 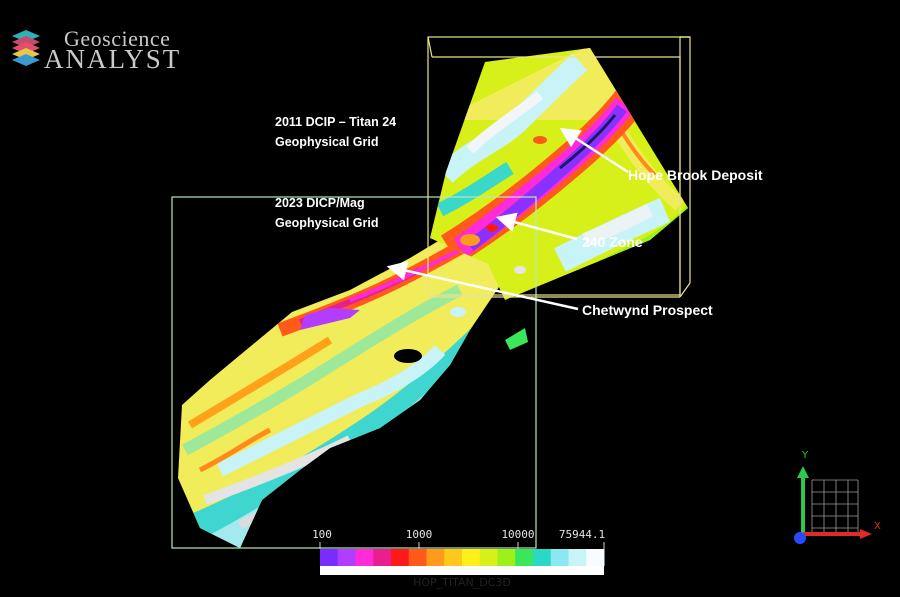 What do you see at coordinates (582, 534) in the screenshot?
I see `scale-tick-label: 75944.1` at bounding box center [582, 534].